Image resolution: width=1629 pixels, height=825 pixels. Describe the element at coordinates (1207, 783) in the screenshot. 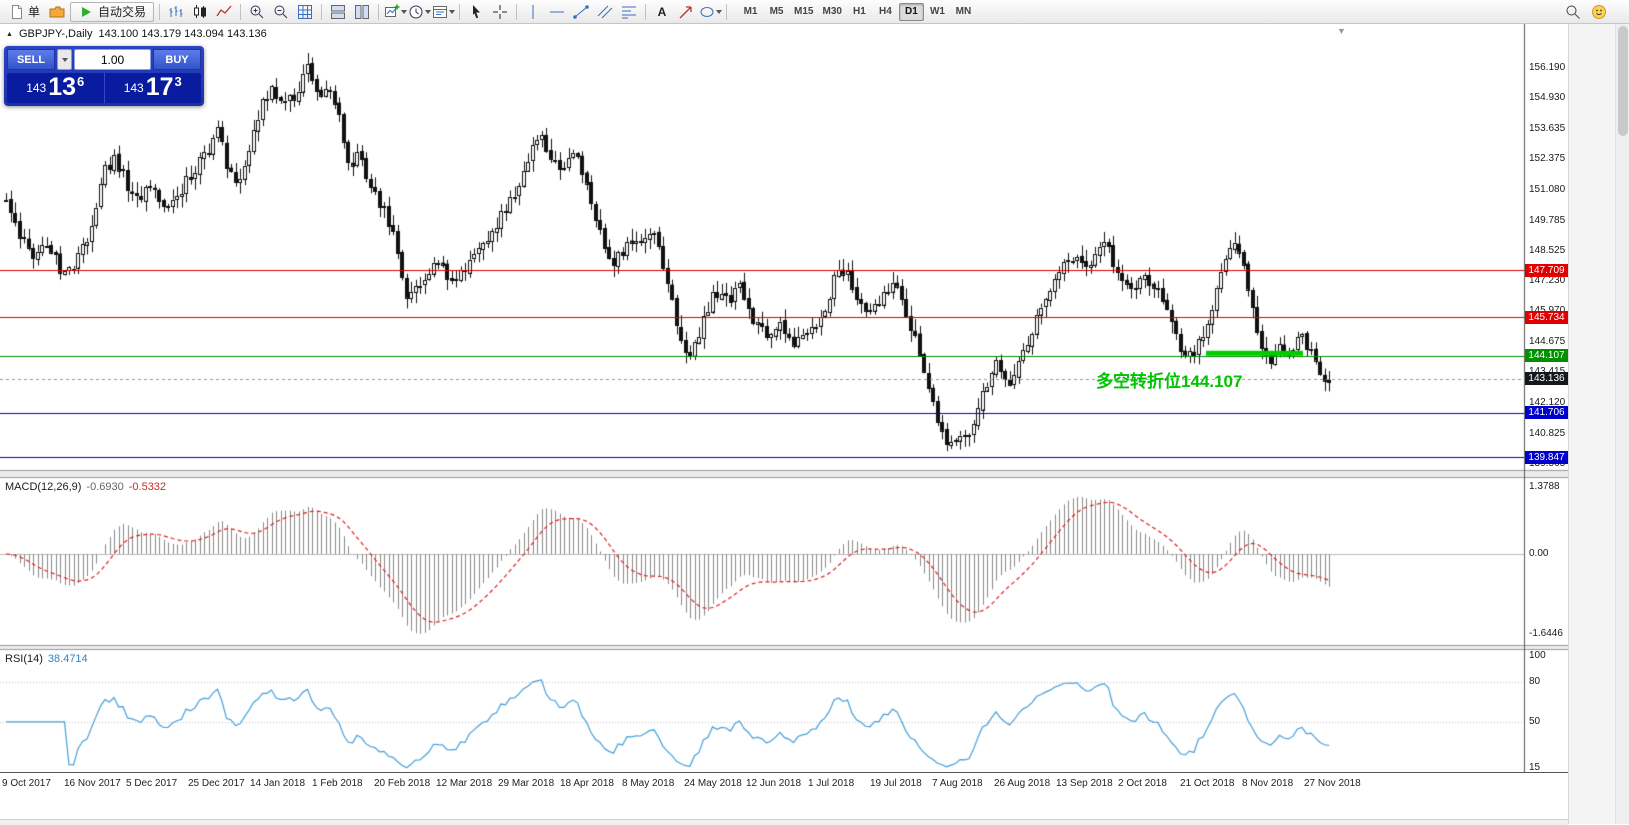

I see `date-label: 21 Oct 2018` at that location.